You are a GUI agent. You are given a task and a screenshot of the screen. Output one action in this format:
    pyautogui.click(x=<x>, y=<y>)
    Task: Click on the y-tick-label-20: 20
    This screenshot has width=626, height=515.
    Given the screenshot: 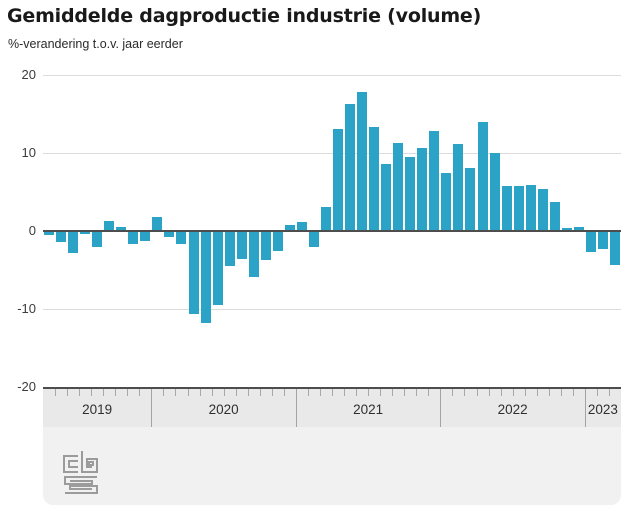 What is the action you would take?
    pyautogui.click(x=28, y=74)
    